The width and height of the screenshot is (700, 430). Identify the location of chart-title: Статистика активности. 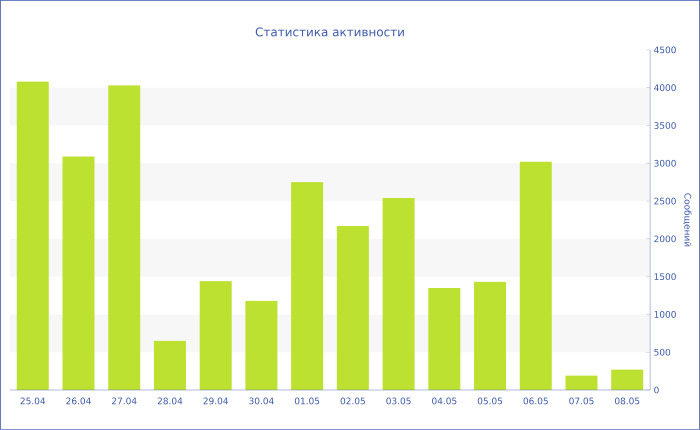
(330, 31).